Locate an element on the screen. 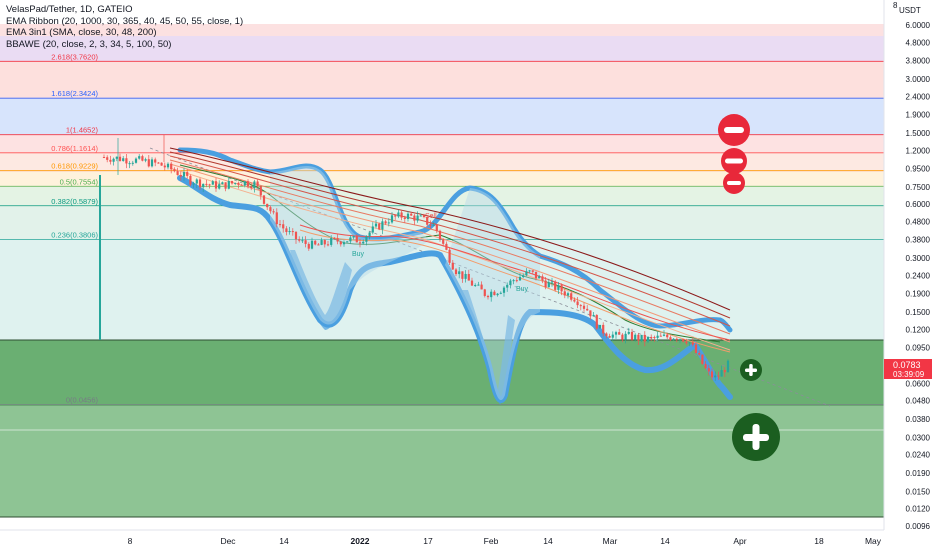 The image size is (932, 550). fib-band-orange is located at coordinates (442, 179).